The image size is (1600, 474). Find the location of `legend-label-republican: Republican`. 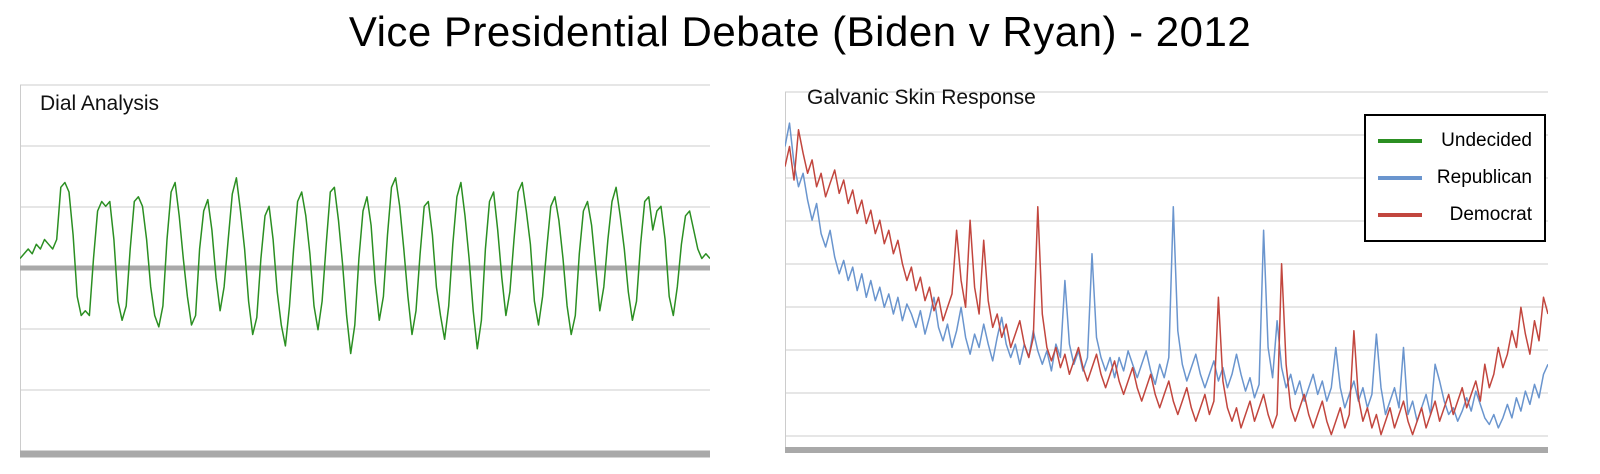

legend-label-republican: Republican is located at coordinates (1484, 177).